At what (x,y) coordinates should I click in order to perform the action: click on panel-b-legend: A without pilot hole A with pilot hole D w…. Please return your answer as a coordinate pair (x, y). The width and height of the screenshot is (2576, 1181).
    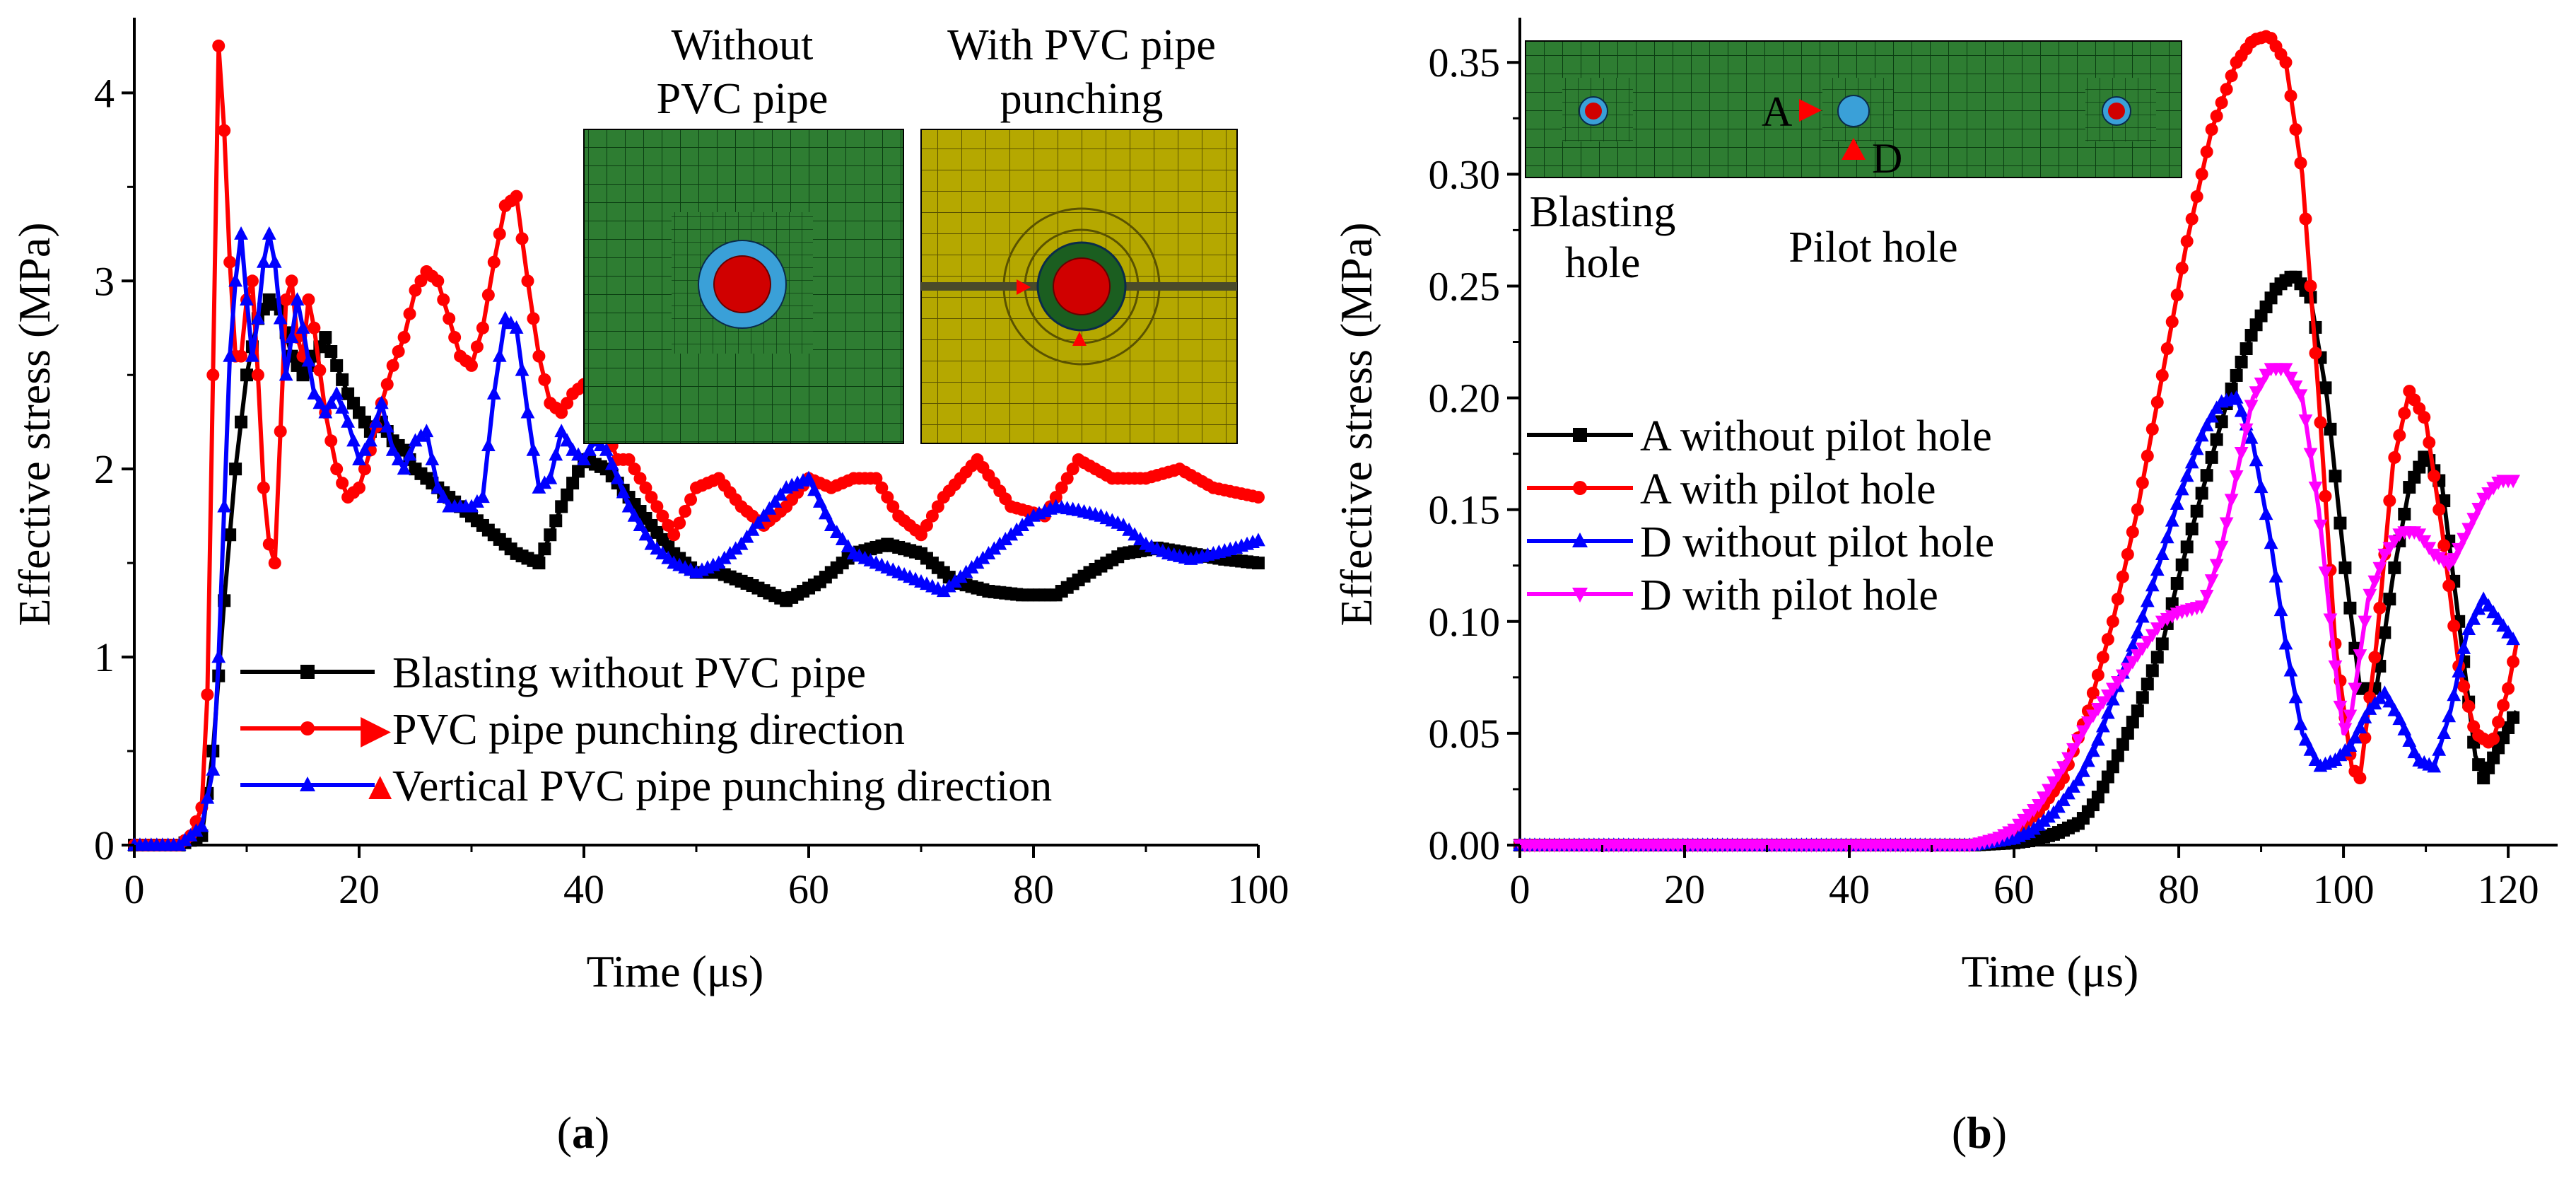
    Looking at the image, I should click on (1761, 515).